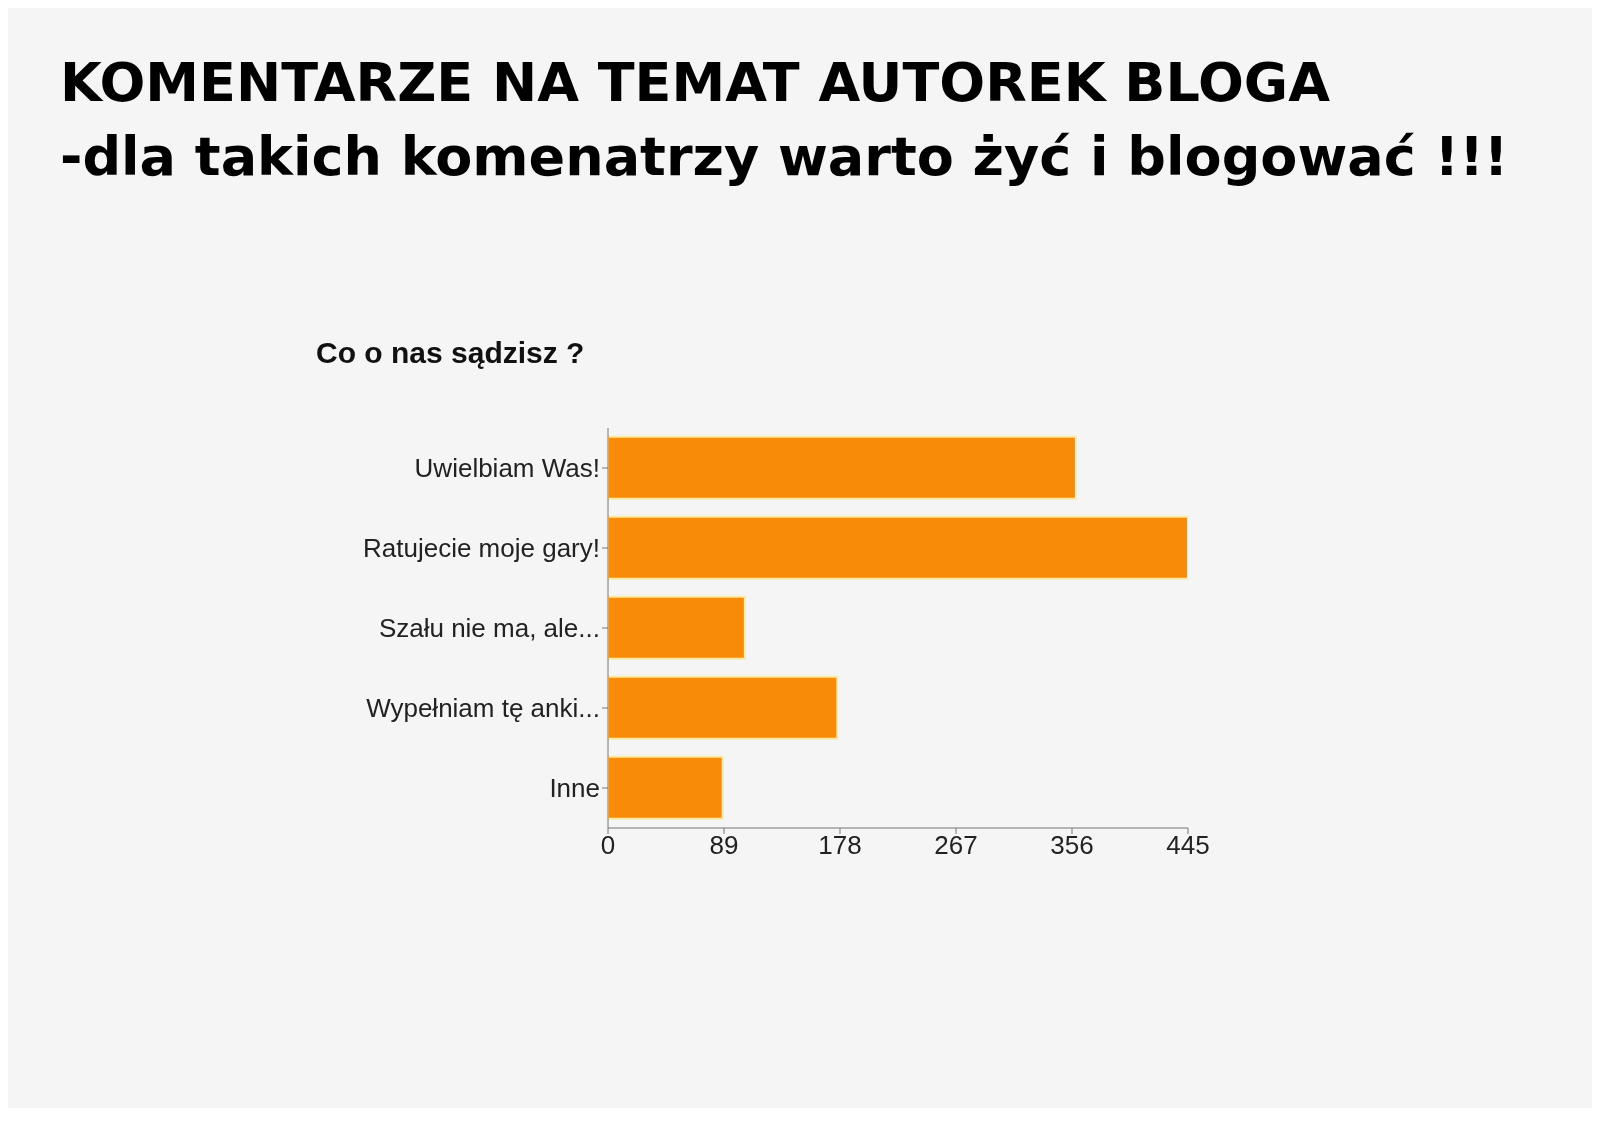 The image size is (1600, 1122). I want to click on x-tick-label: 0, so click(608, 845).